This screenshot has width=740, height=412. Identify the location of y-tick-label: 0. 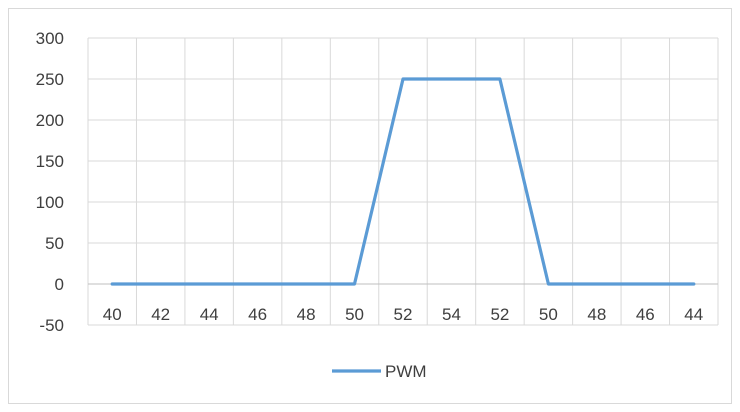
(59, 284).